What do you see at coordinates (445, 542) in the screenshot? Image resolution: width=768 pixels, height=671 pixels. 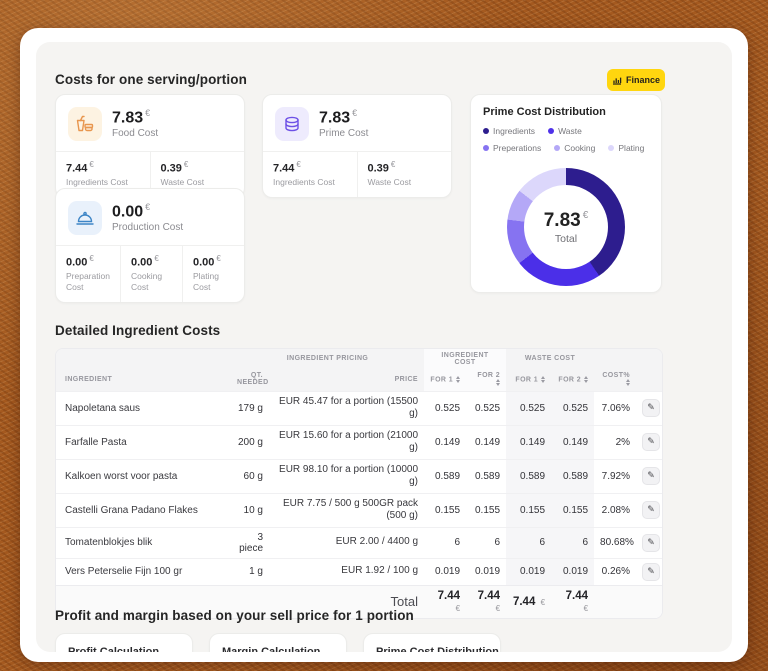 I see `ic-for1-cell: 6` at bounding box center [445, 542].